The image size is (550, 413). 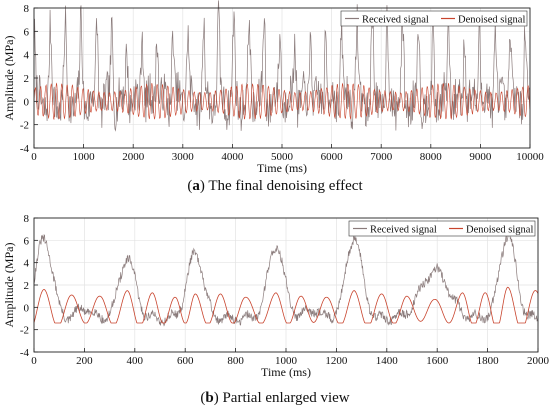 What do you see at coordinates (135, 361) in the screenshot?
I see `b-xtick-label-2: 400` at bounding box center [135, 361].